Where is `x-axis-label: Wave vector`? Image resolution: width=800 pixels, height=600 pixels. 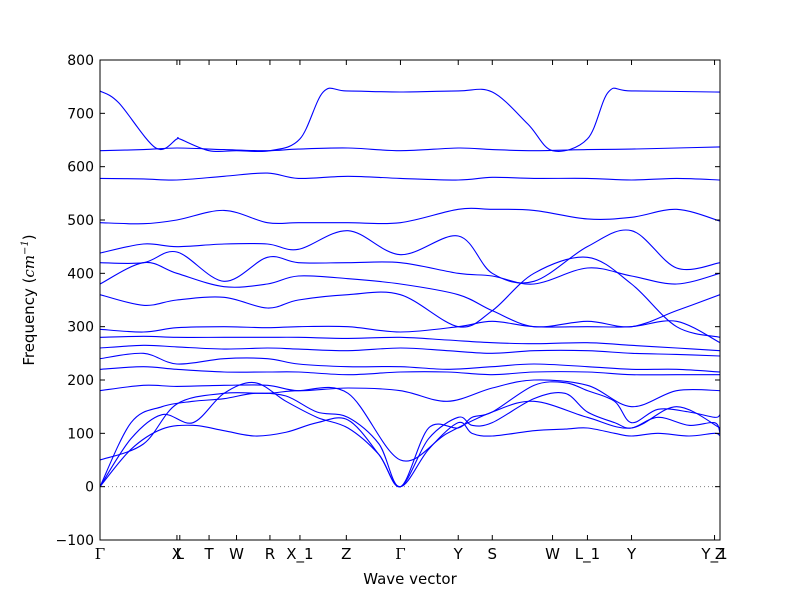 x-axis-label: Wave vector is located at coordinates (410, 579).